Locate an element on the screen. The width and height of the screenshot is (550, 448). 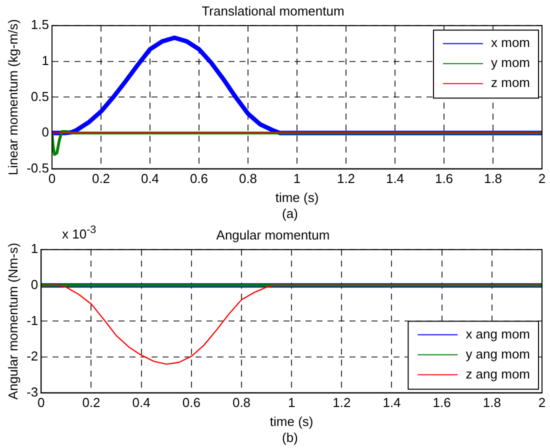
text: (a) is located at coordinates (290, 214).